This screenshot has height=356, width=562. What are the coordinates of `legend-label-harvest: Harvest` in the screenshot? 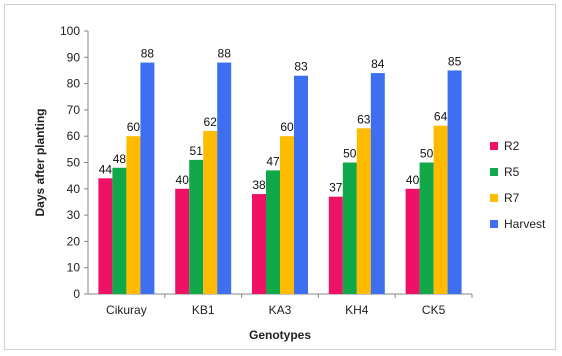 It's located at (525, 224).